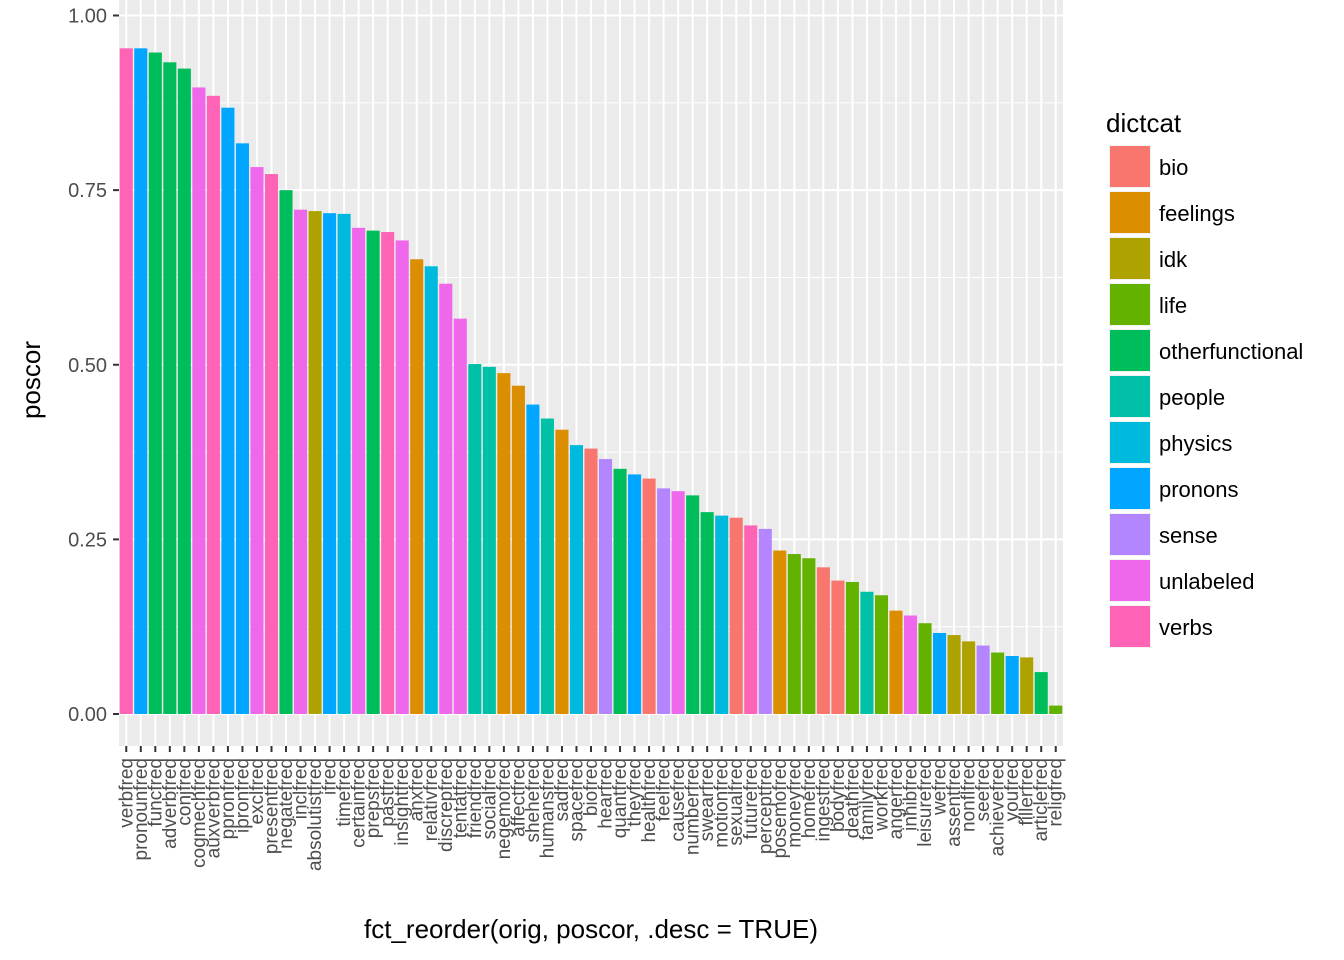 The height and width of the screenshot is (960, 1344). I want to click on x-tick-label: angerfreq, so click(896, 798).